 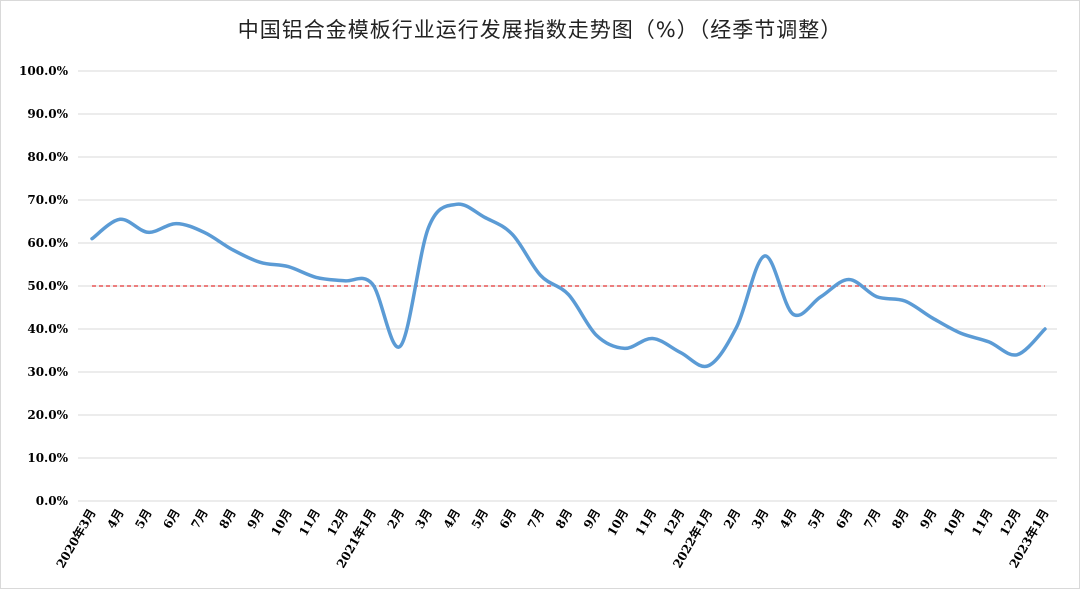 I want to click on y-tick-label: 80.0%, so click(x=47, y=157).